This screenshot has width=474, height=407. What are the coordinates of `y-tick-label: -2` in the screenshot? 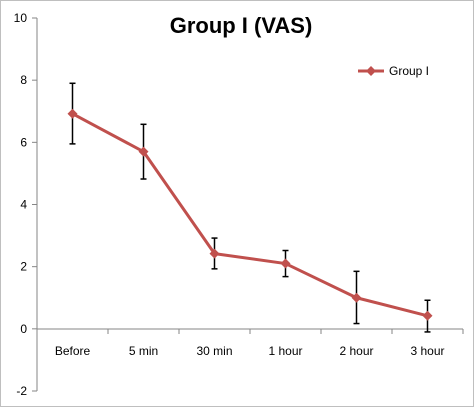 It's located at (21, 391).